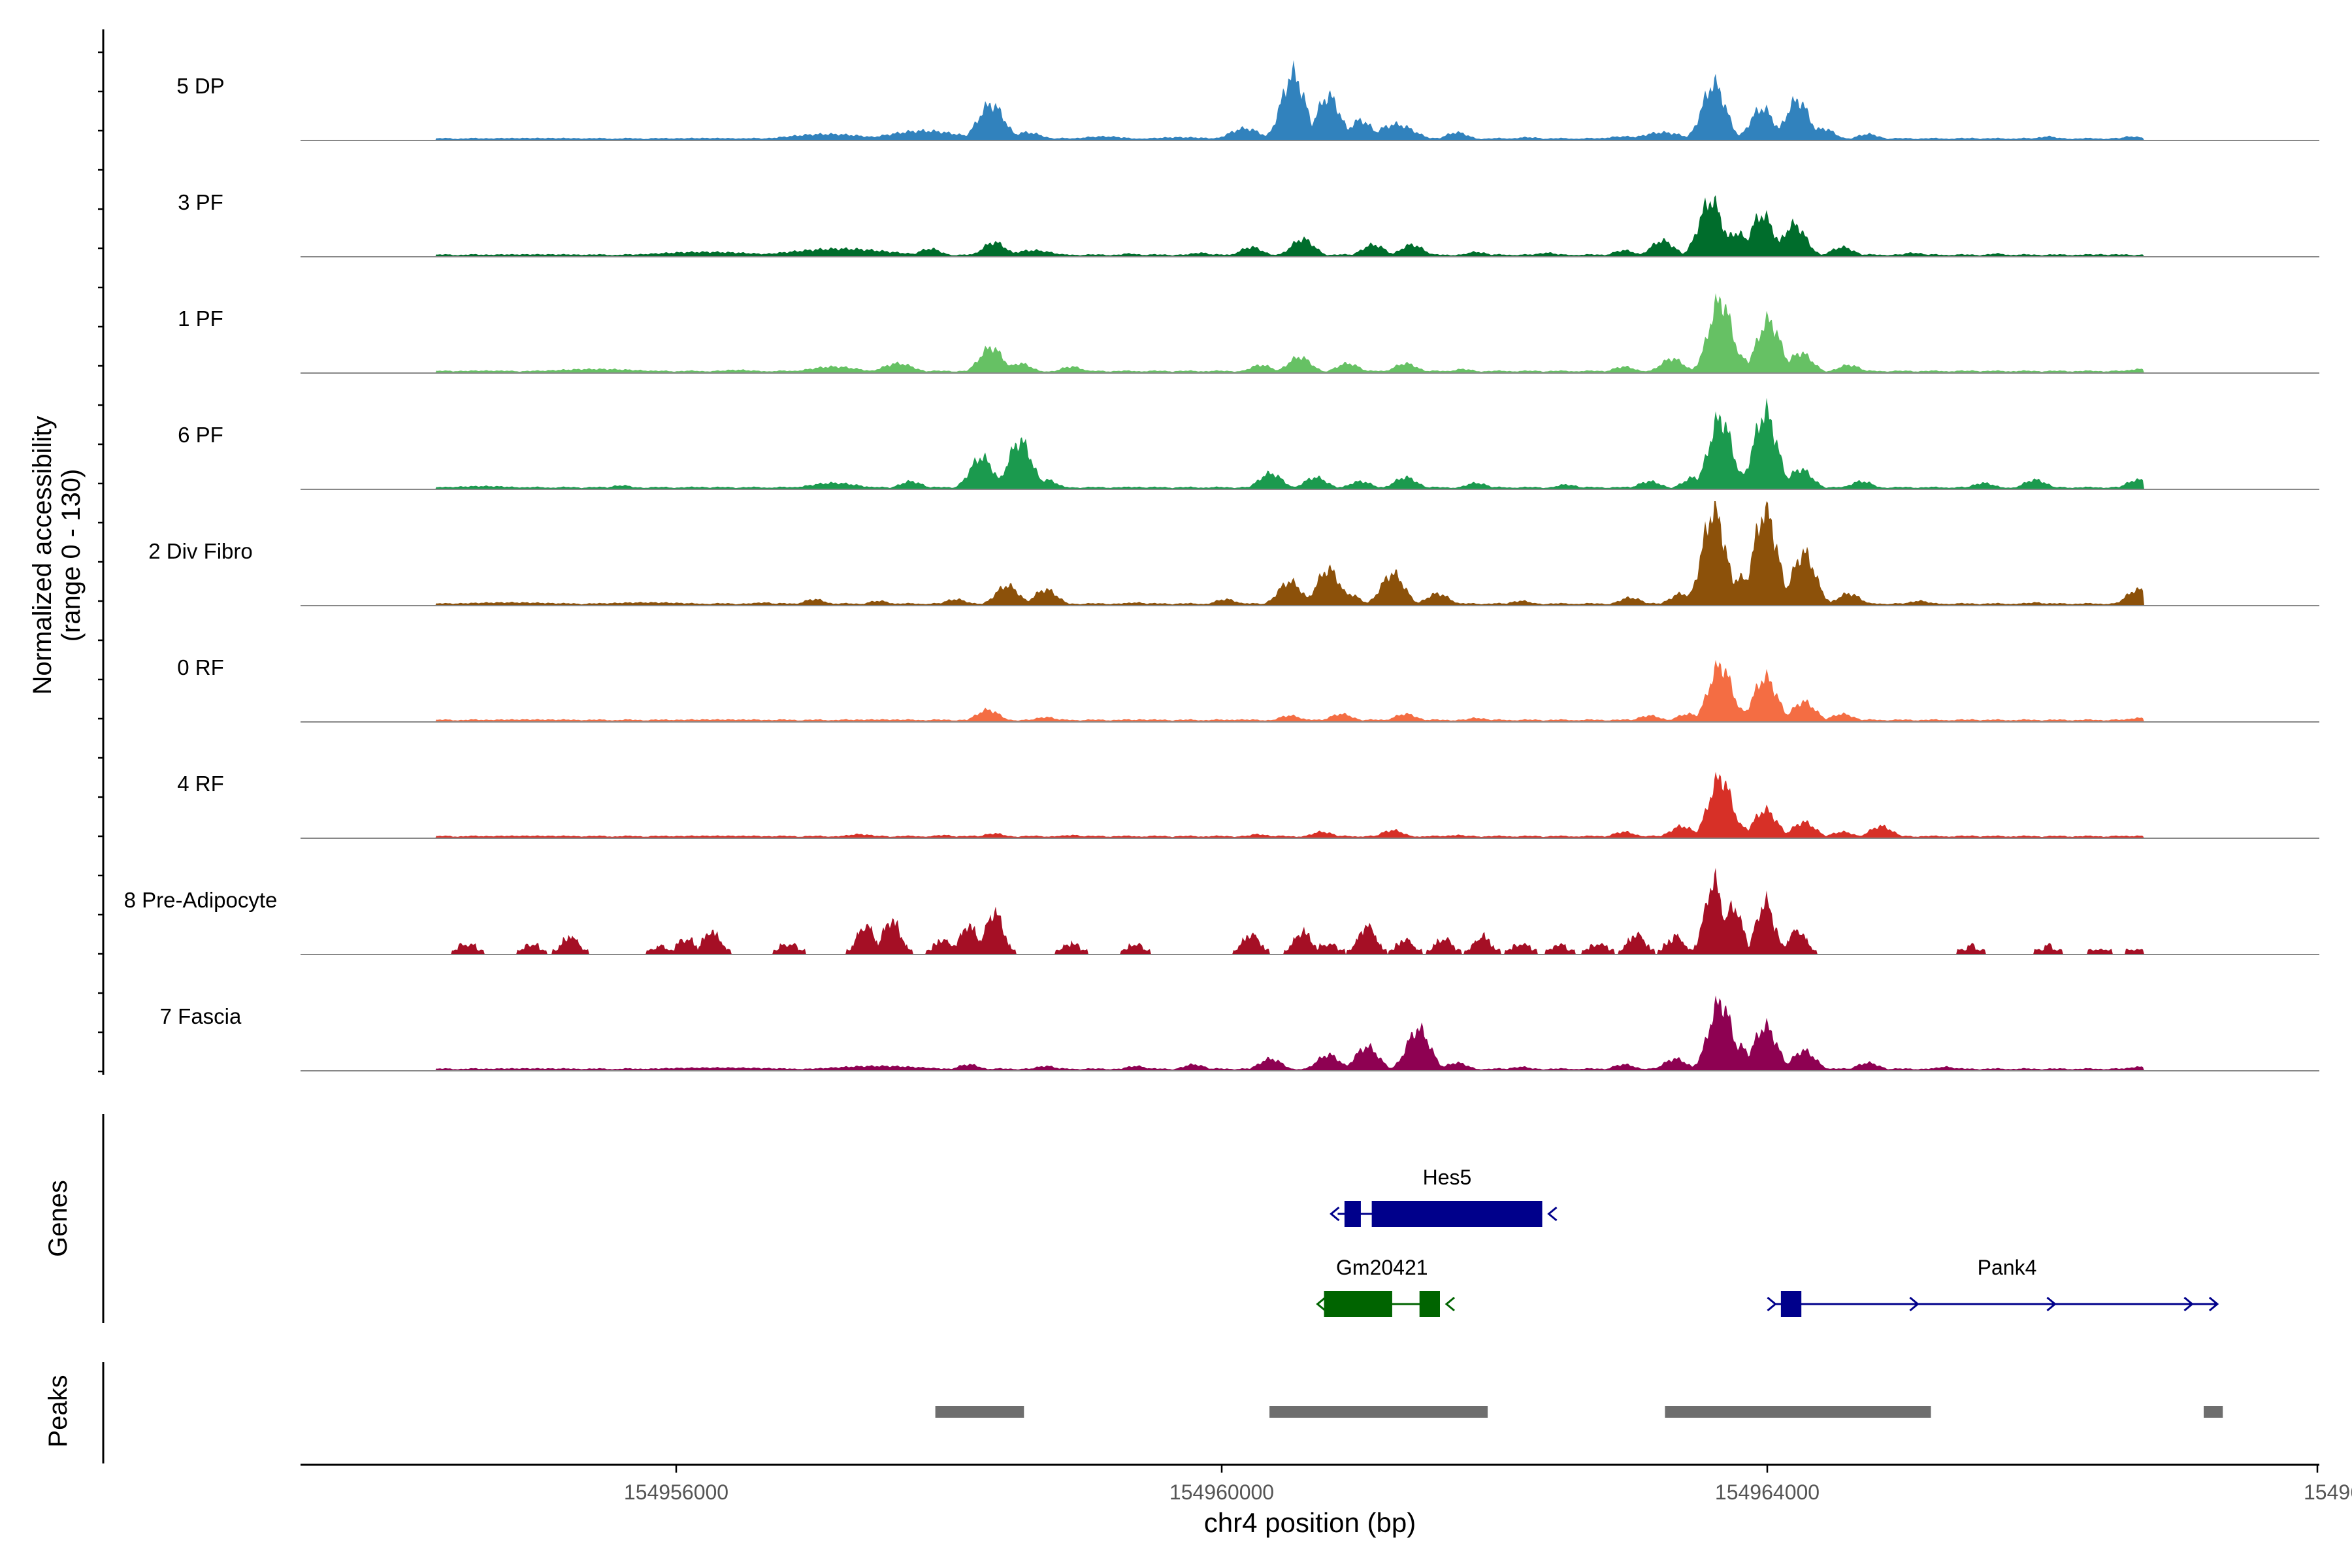 The width and height of the screenshot is (2352, 1568). Describe the element at coordinates (2328, 1492) in the screenshot. I see `x-tick-label: 1549680` at that location.